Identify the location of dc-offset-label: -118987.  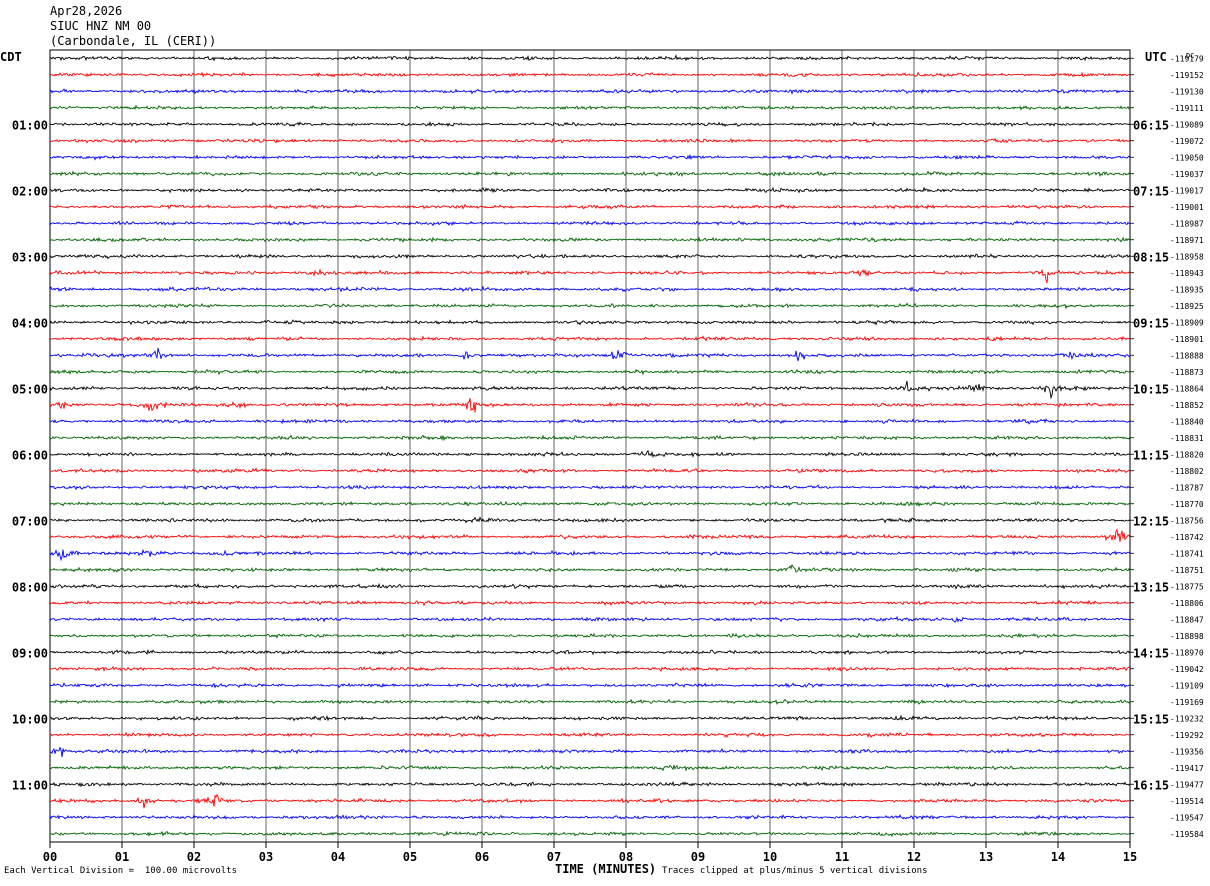
(1187, 223).